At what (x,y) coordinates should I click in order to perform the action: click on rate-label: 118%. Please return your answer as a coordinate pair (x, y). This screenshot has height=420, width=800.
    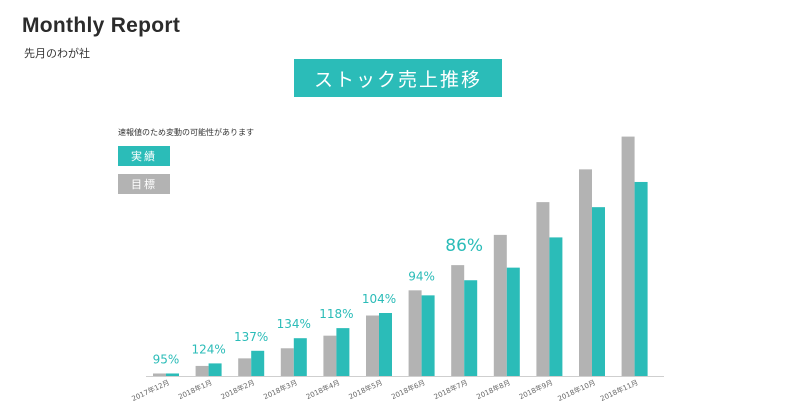
    Looking at the image, I should click on (336, 314).